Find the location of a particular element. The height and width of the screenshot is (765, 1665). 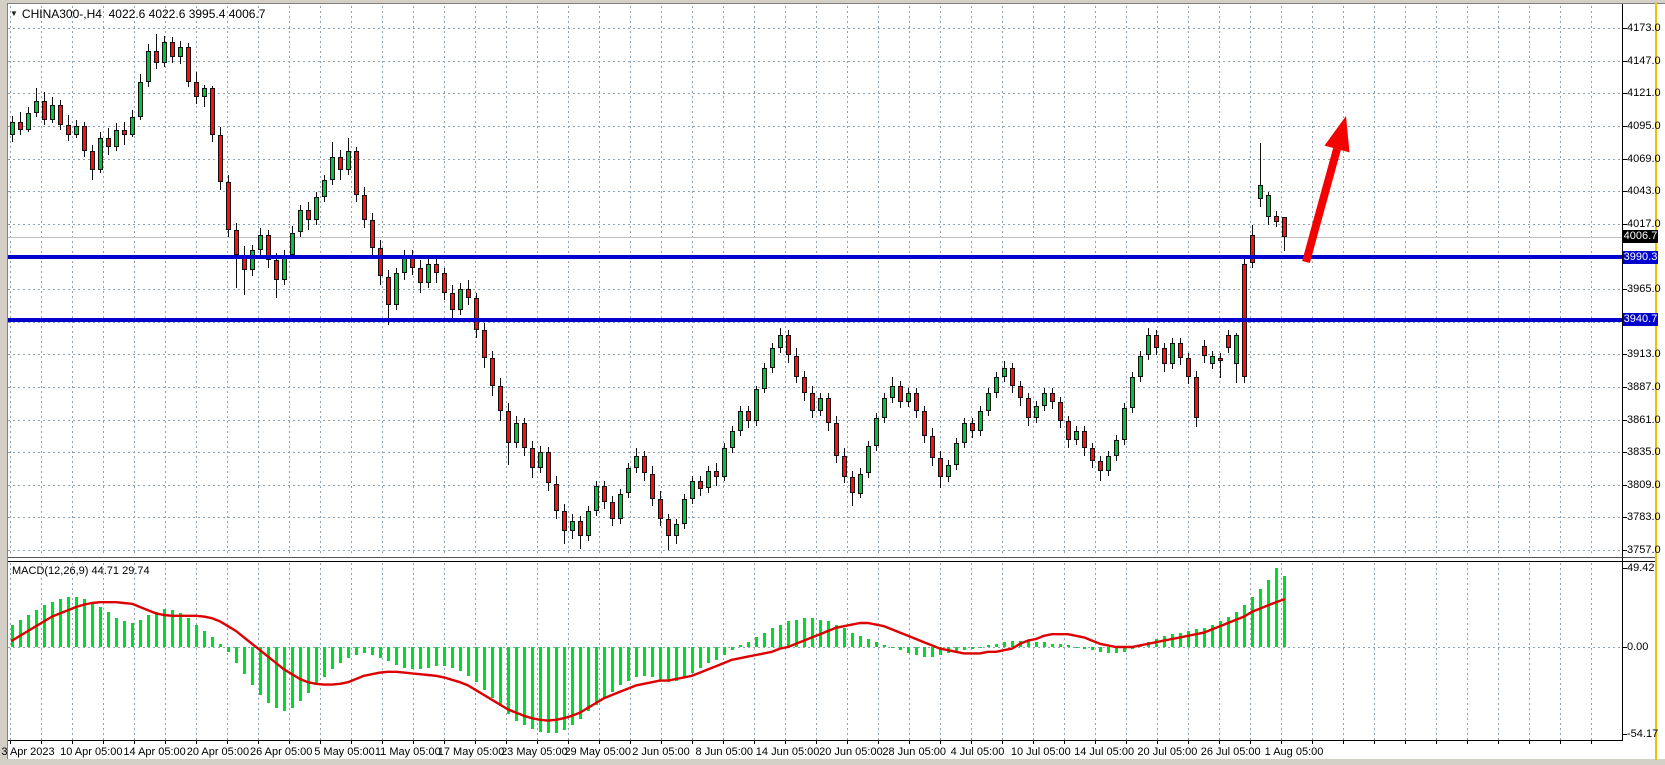

macd-signal-value: 29.74 is located at coordinates (136, 571).